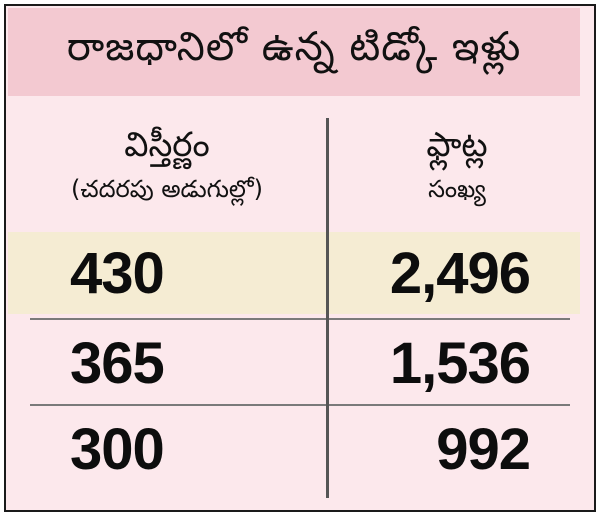  What do you see at coordinates (117, 449) in the screenshot?
I see `area-value: 300` at bounding box center [117, 449].